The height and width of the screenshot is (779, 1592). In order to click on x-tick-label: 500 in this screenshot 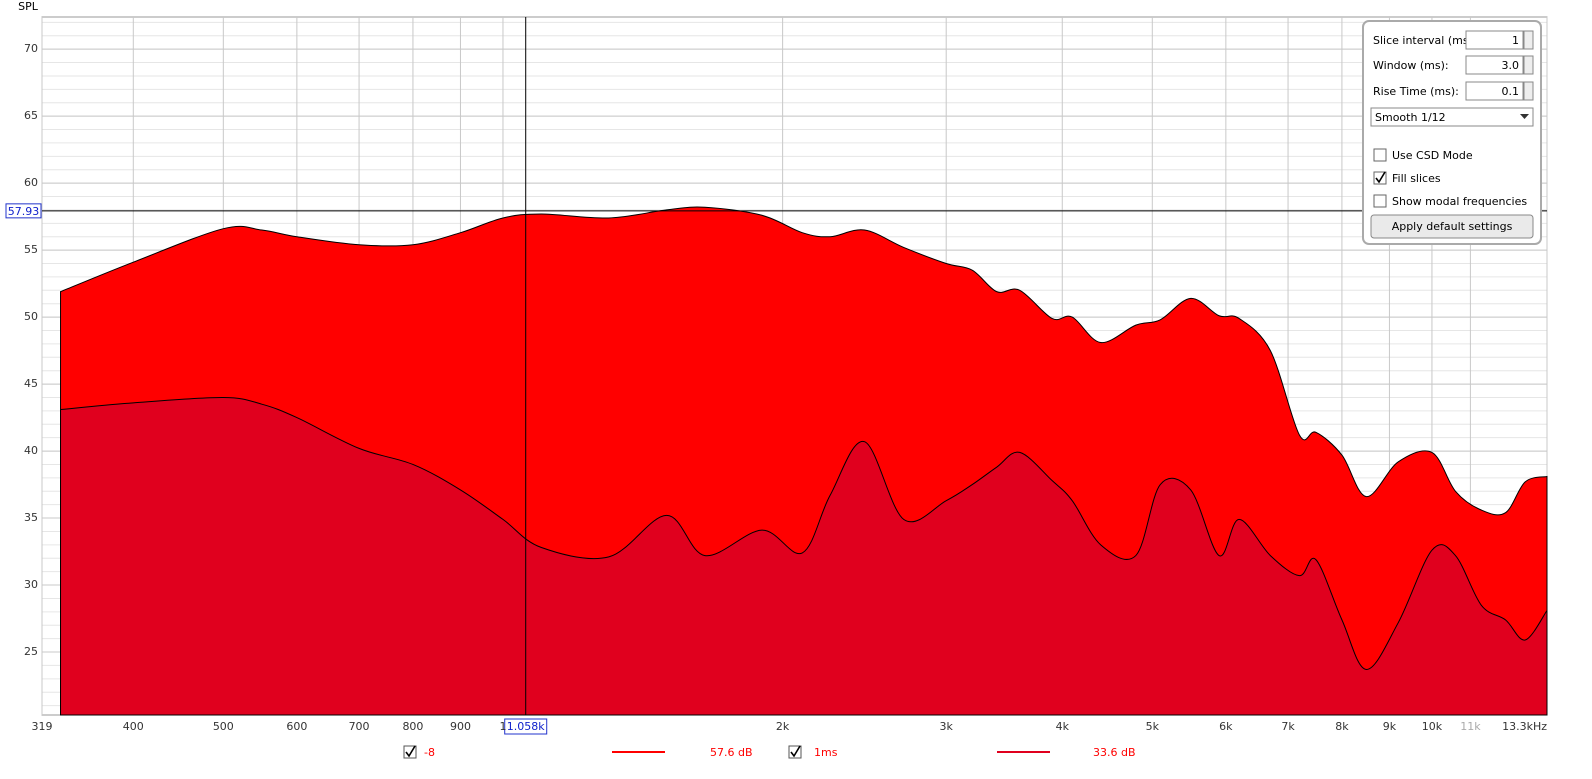, I will do `click(223, 726)`.